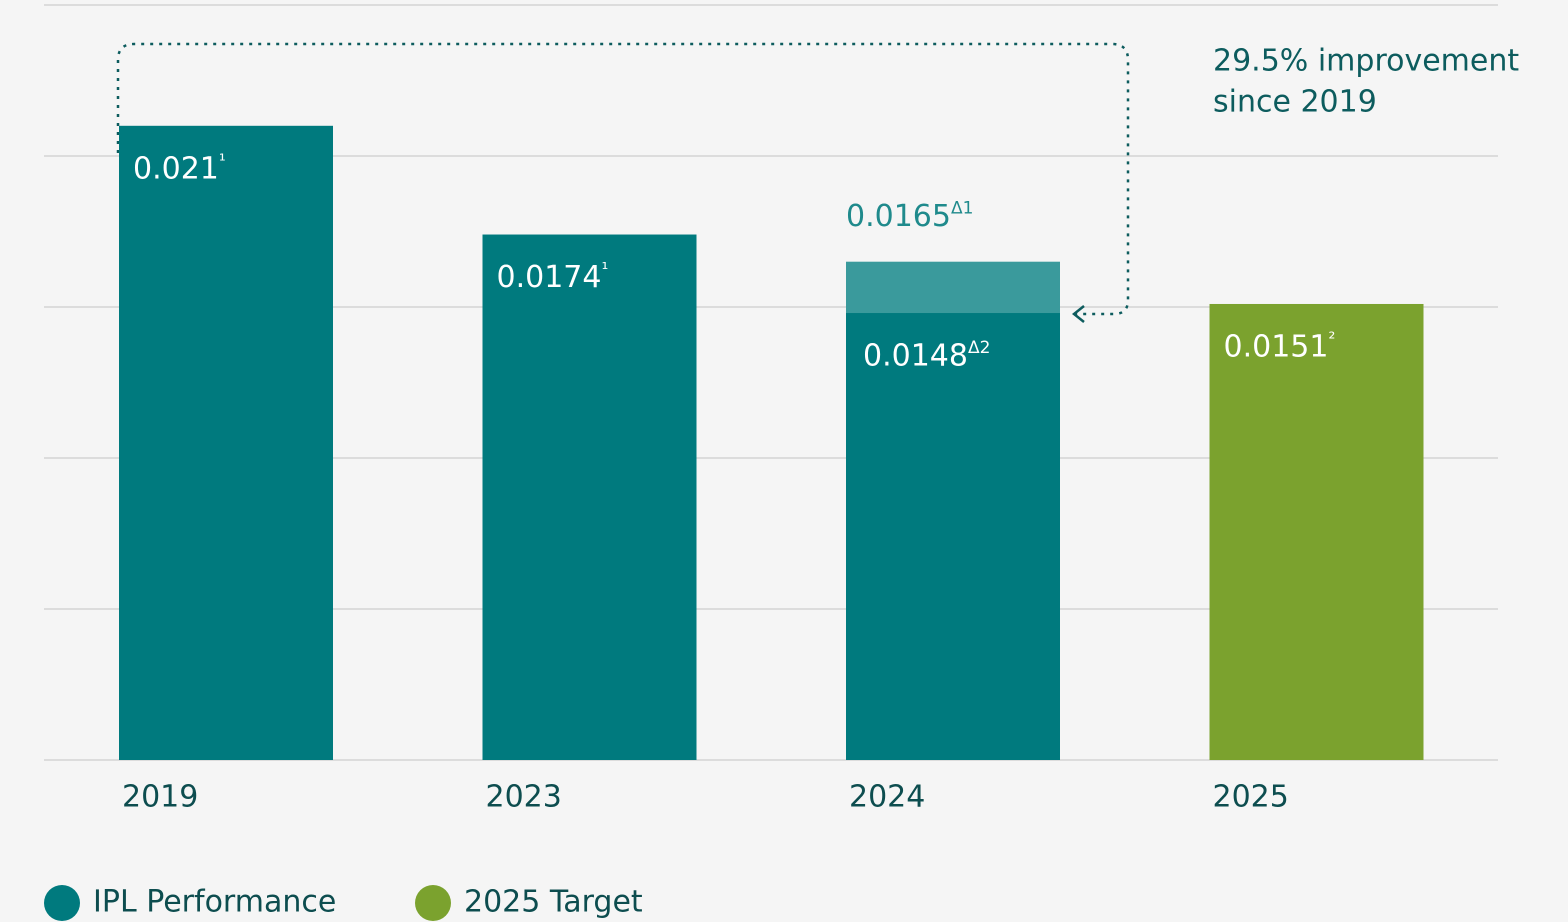  What do you see at coordinates (553, 902) in the screenshot?
I see `legend-label: 2025 Target` at bounding box center [553, 902].